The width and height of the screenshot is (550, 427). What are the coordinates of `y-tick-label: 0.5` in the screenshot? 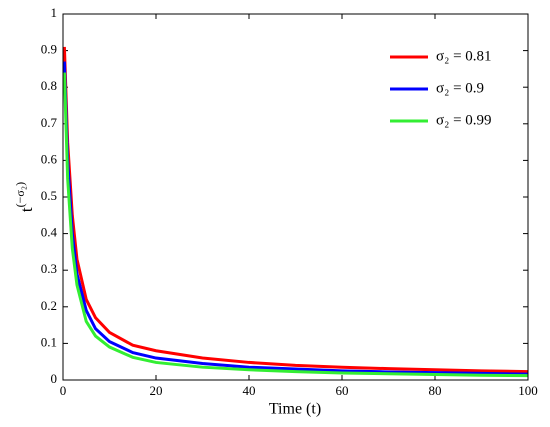 It's located at (49, 195).